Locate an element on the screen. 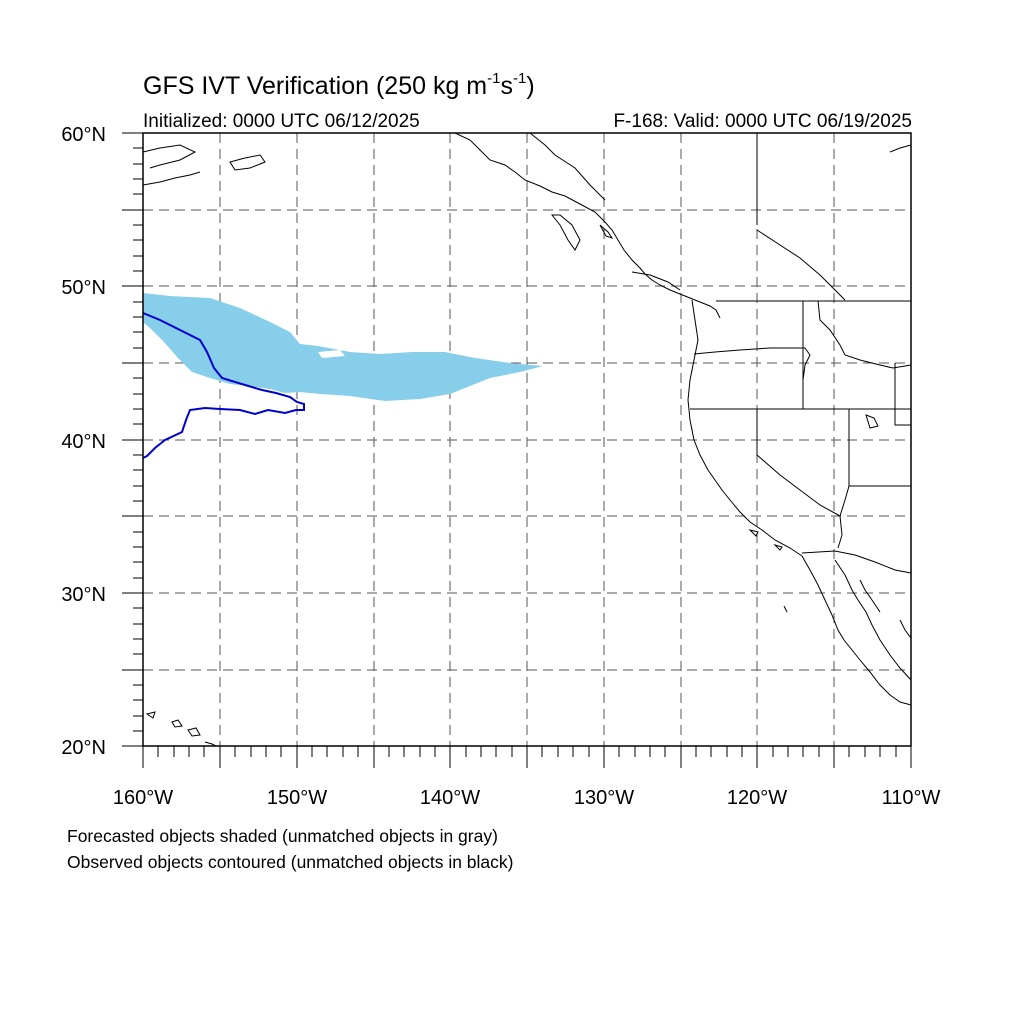 This screenshot has width=1024, height=1024. lon-label-110w: 110°W is located at coordinates (911, 798).